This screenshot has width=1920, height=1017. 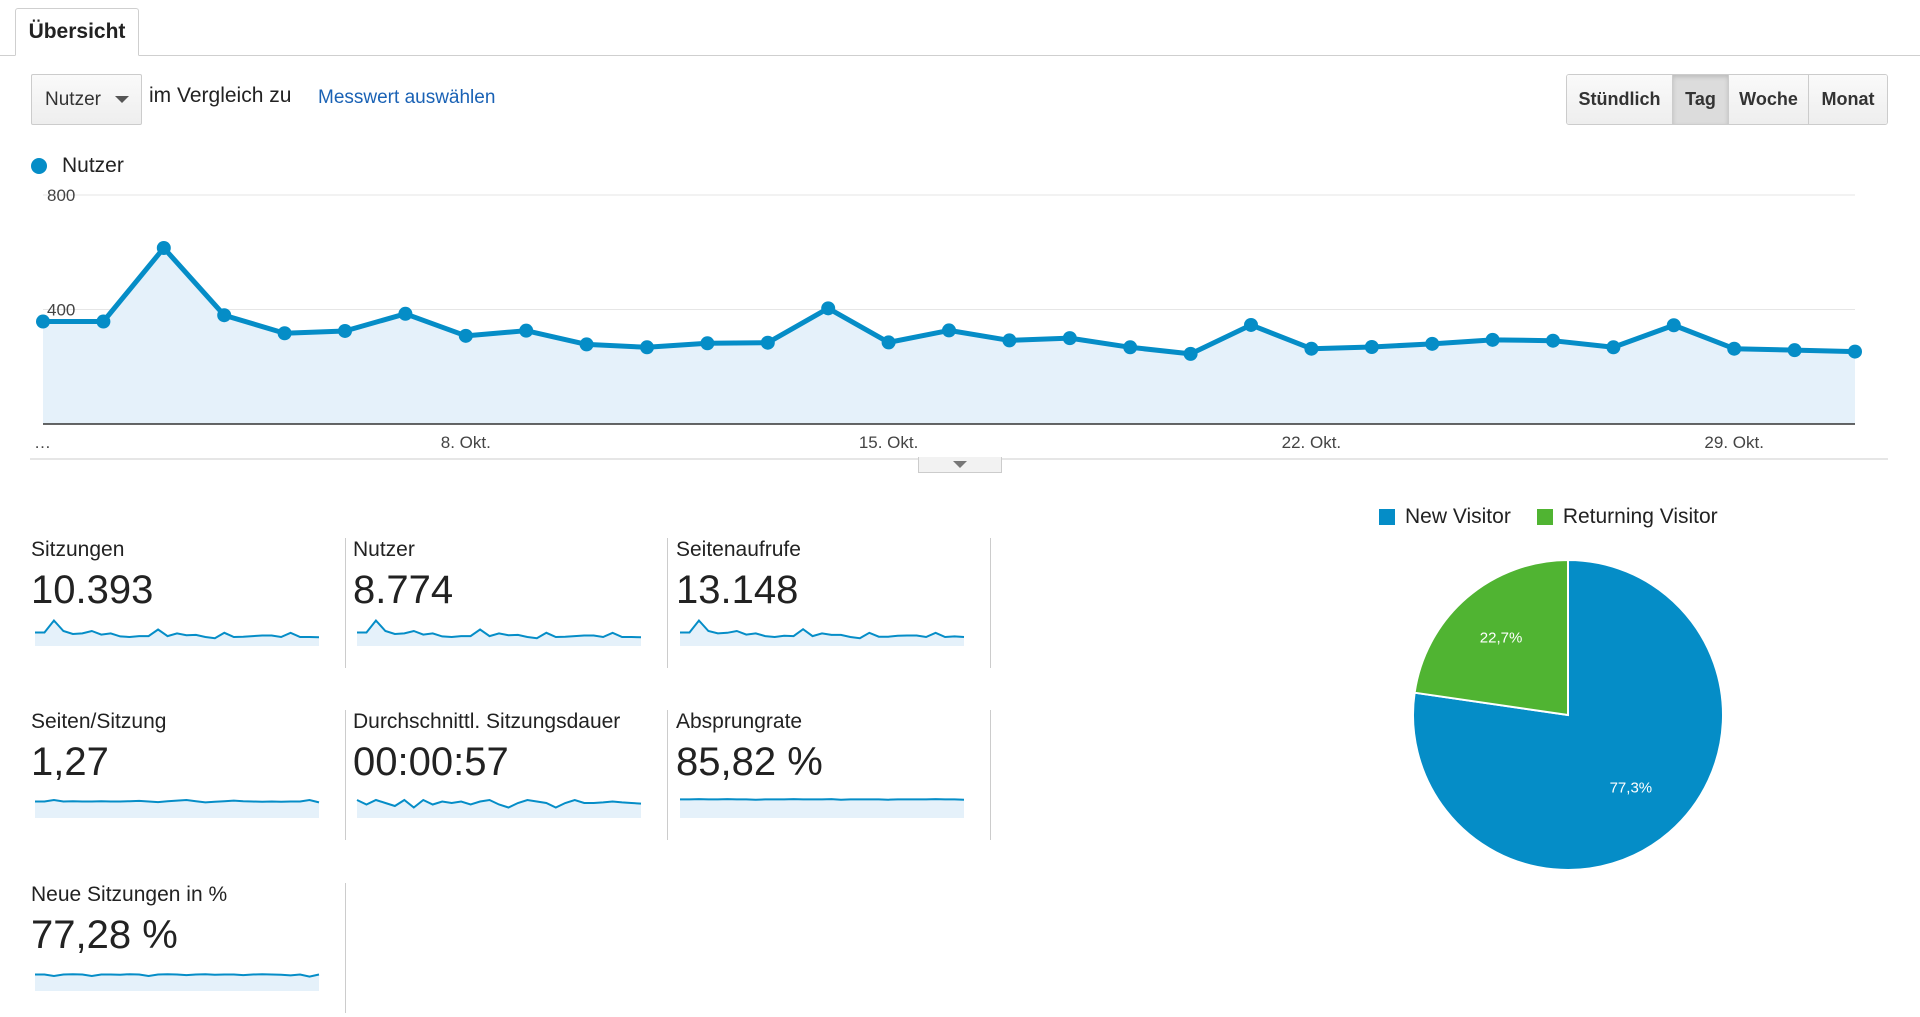 What do you see at coordinates (749, 762) in the screenshot?
I see `scorecard-value: 85,82 %` at bounding box center [749, 762].